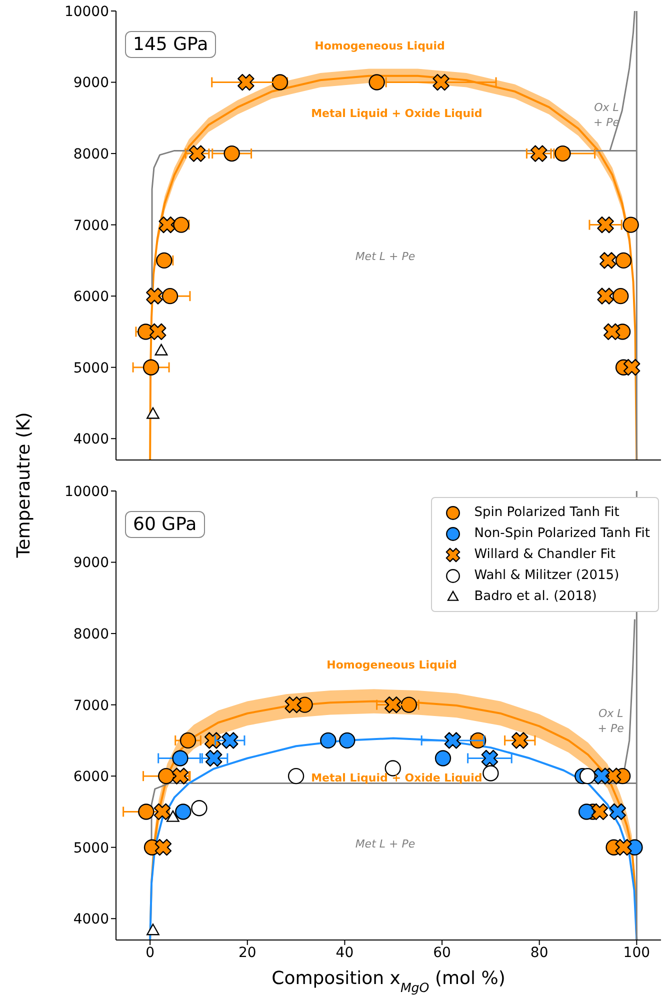 This screenshot has height=999, width=662. What do you see at coordinates (562, 533) in the screenshot?
I see `legend-label: Non-Spin Polarized Tanh Fit` at bounding box center [562, 533].